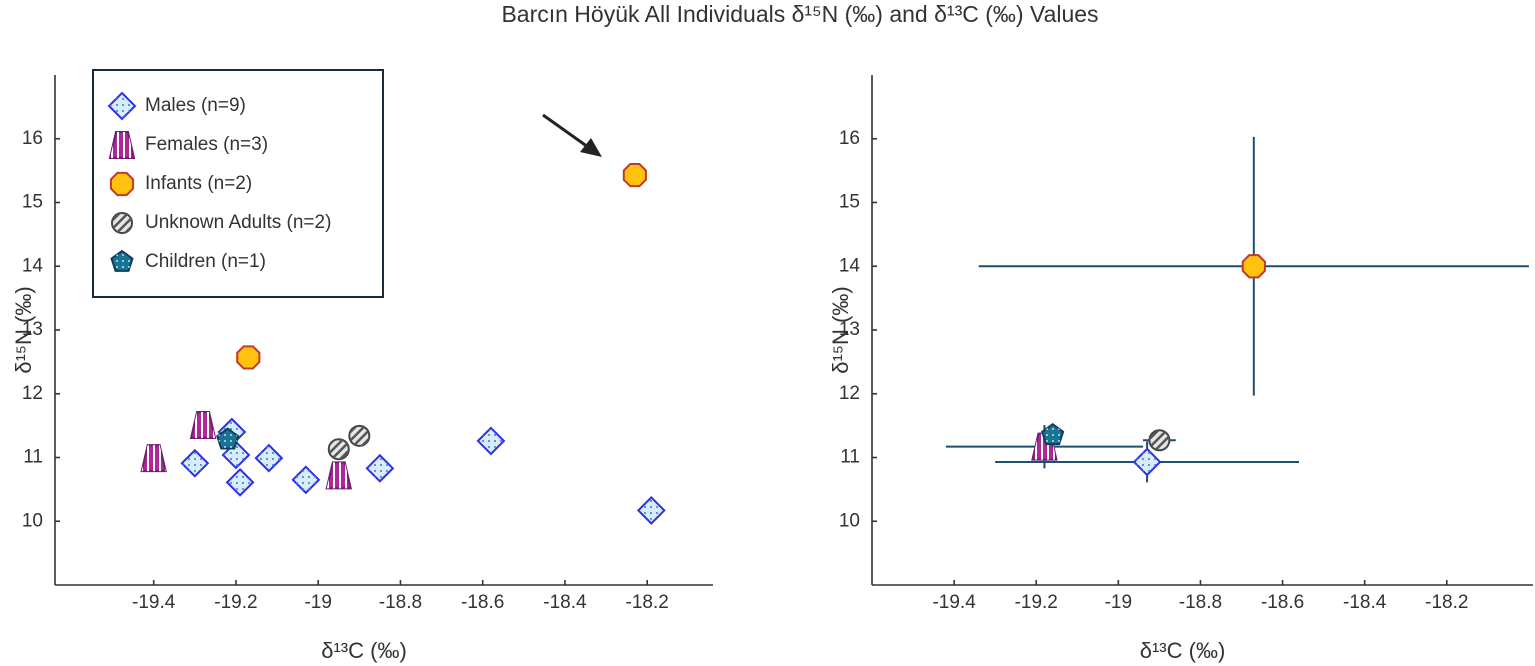 Image resolution: width=1535 pixels, height=666 pixels. I want to click on legend-label: Females (n=3), so click(206, 144).